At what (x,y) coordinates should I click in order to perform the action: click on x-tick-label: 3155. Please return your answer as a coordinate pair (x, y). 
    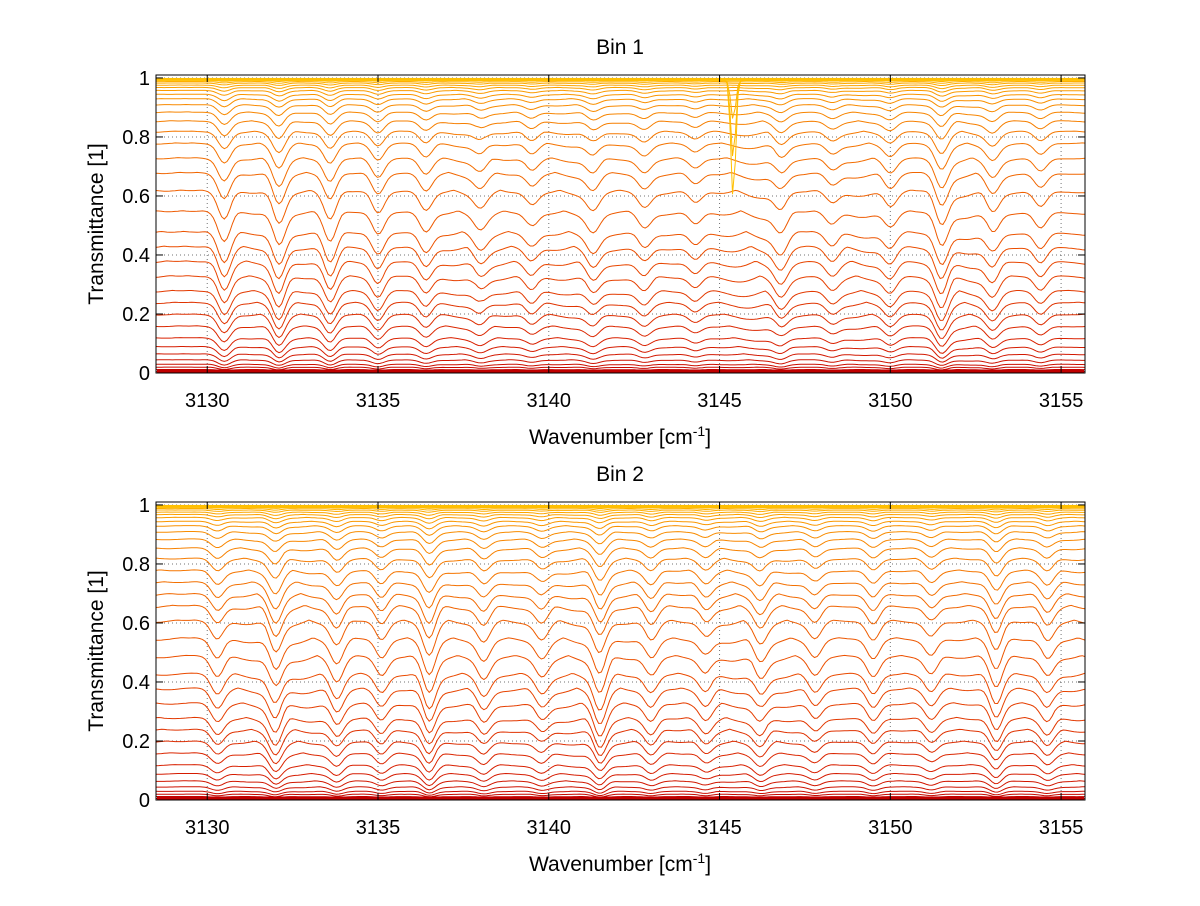
    Looking at the image, I should click on (1061, 828).